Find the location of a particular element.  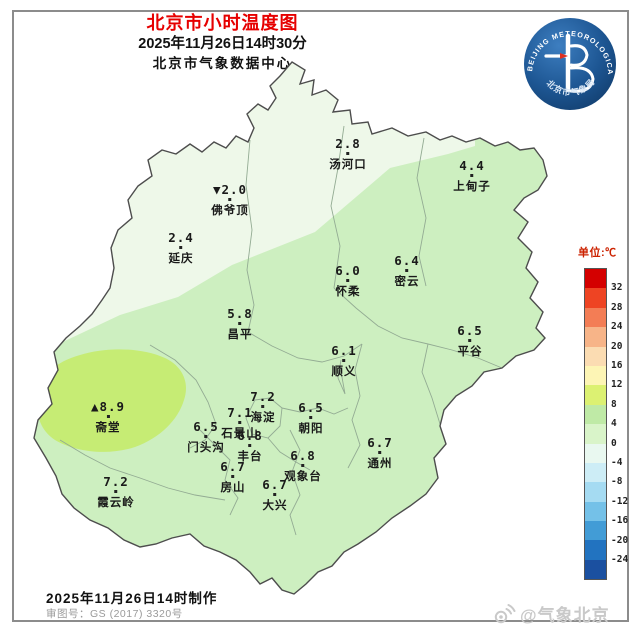

station-name: 石景山 is located at coordinates (240, 434).